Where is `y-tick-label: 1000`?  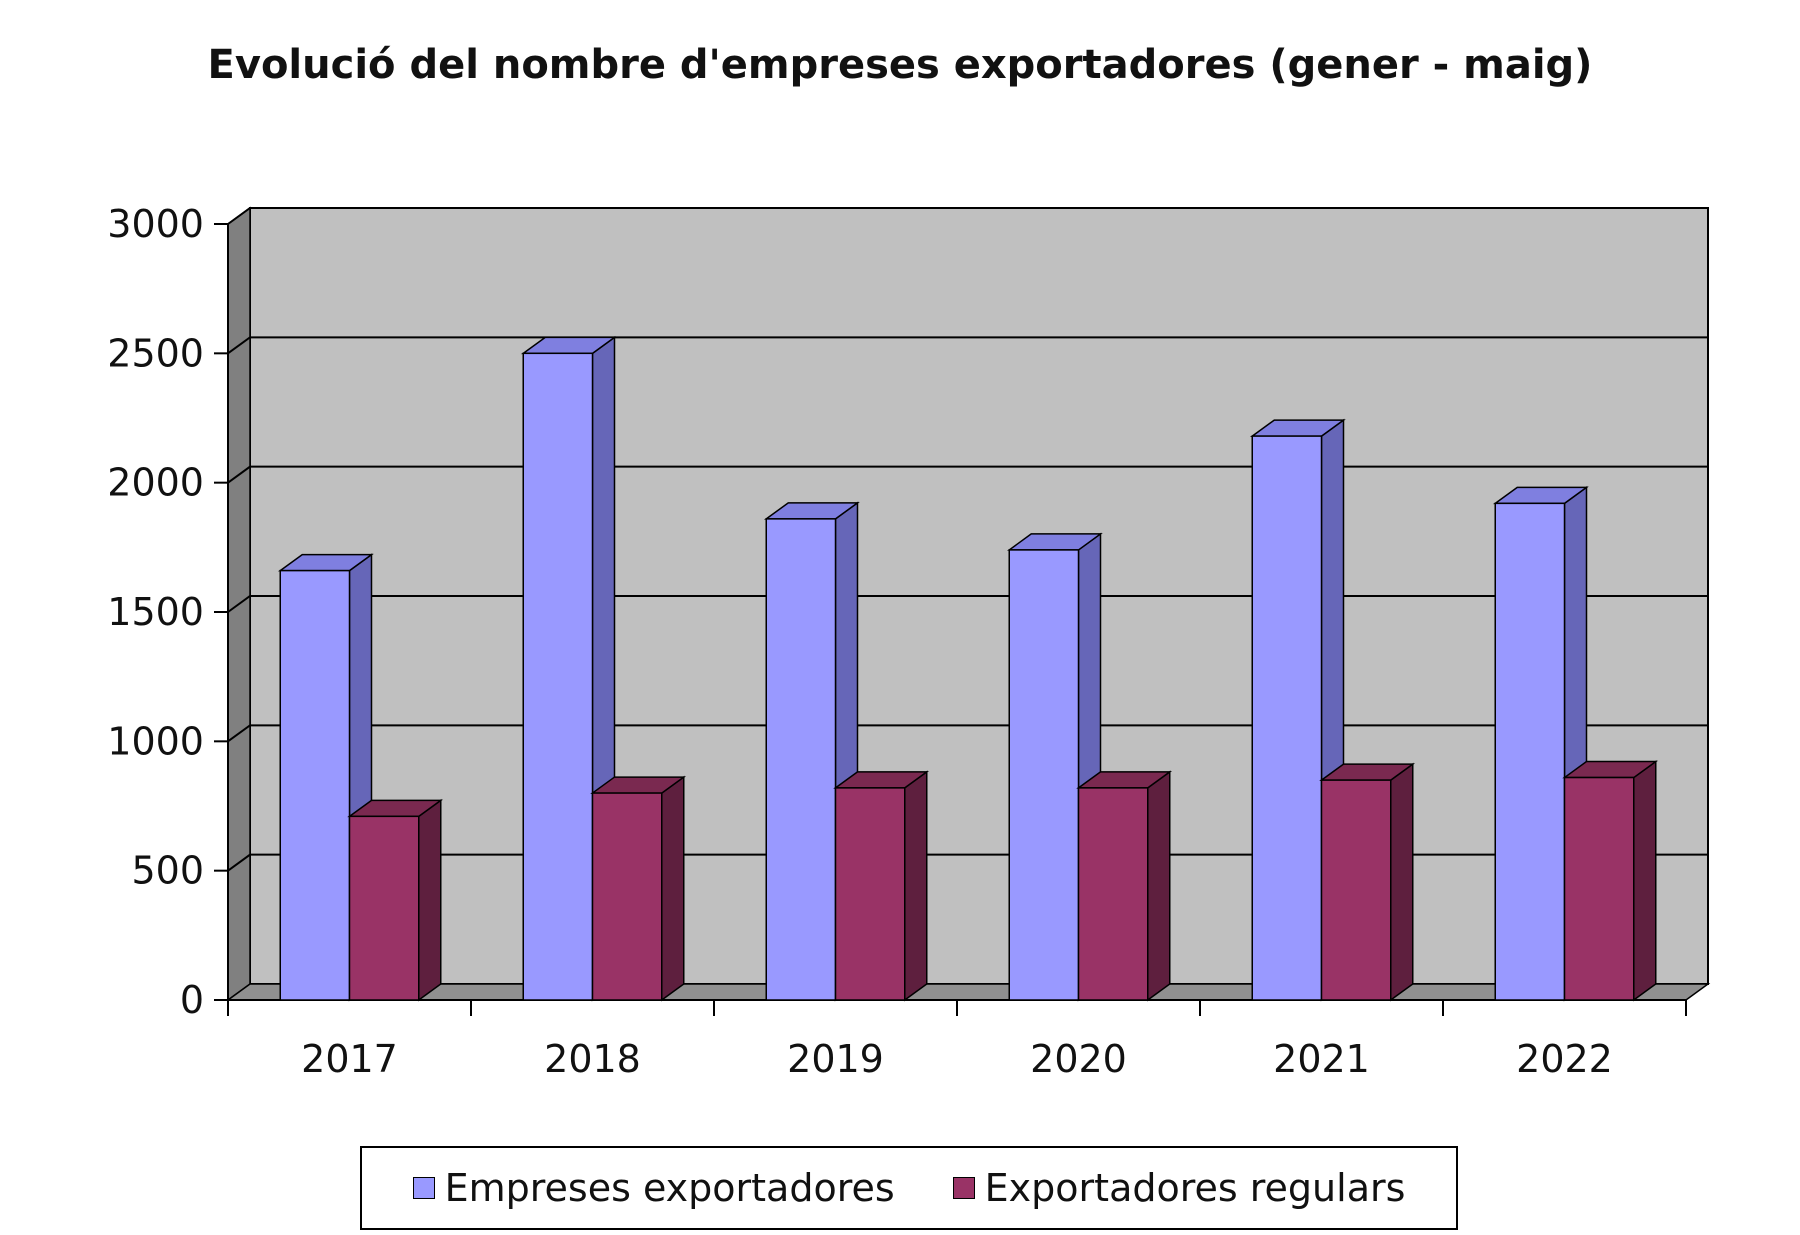
y-tick-label: 1000 is located at coordinates (155, 741).